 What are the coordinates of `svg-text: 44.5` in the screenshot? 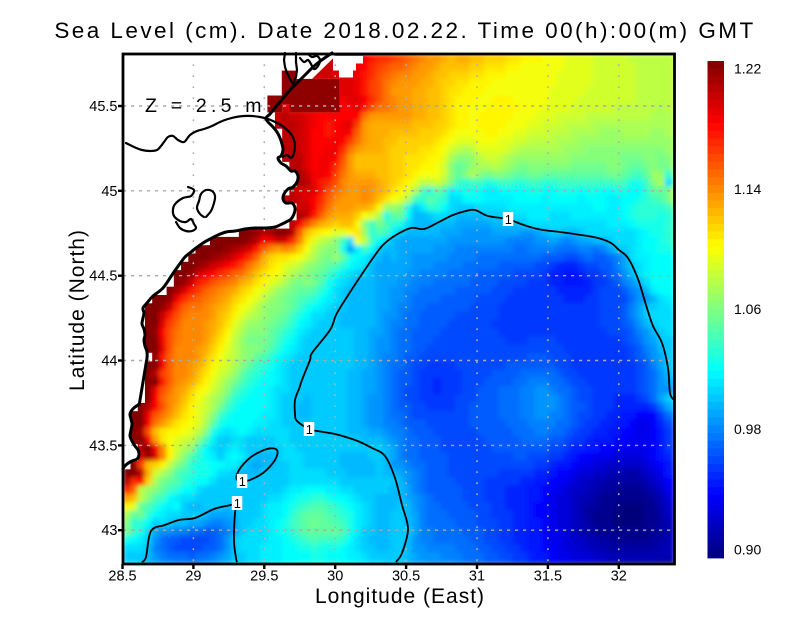 It's located at (103, 277).